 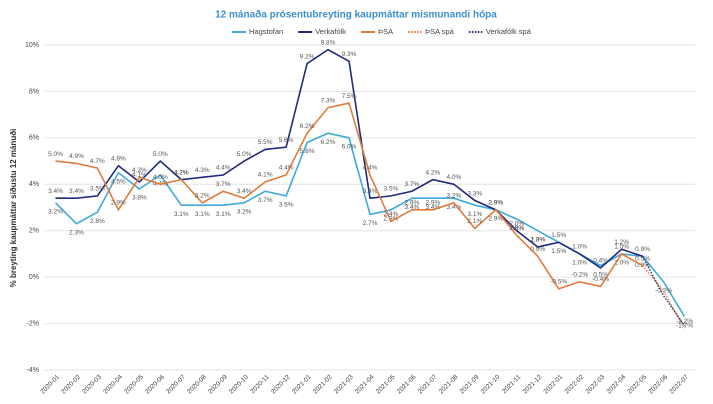 What do you see at coordinates (139, 175) in the screenshot?
I see `data-label: 4.1%` at bounding box center [139, 175].